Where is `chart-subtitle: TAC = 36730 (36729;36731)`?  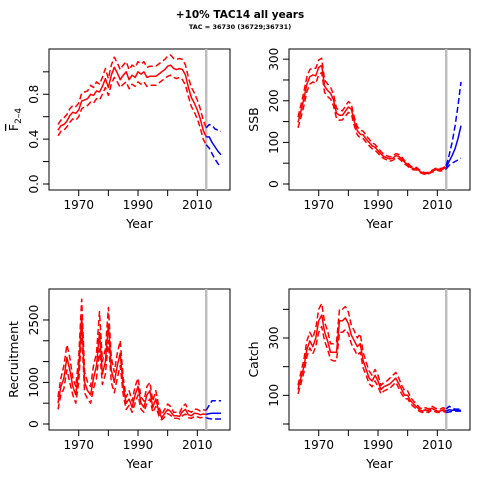 chart-subtitle: TAC = 36730 (36729;36731) is located at coordinates (240, 27).